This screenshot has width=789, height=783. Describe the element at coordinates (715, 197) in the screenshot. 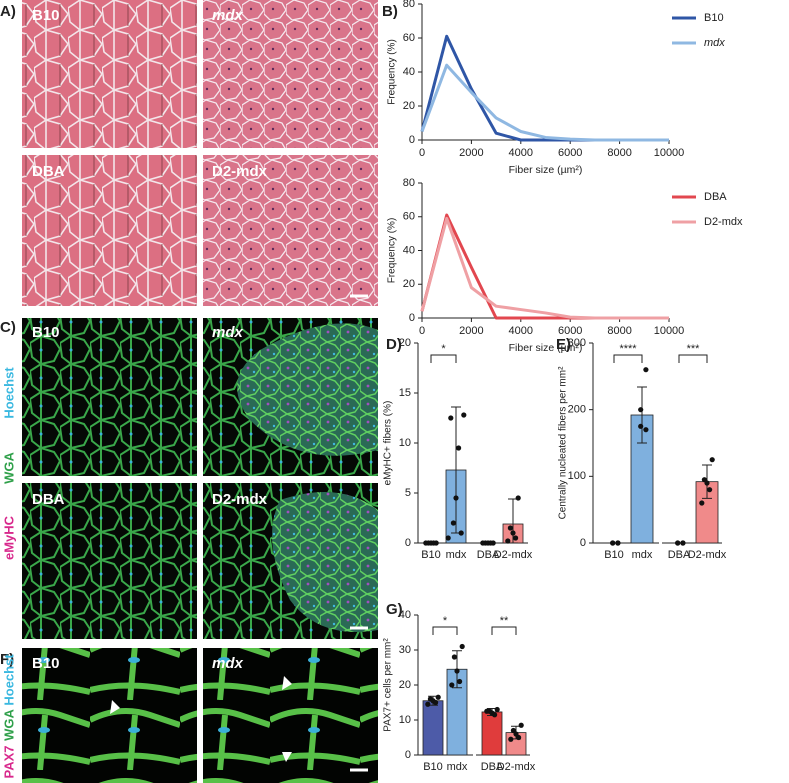

I see `legend-label: DBA` at that location.